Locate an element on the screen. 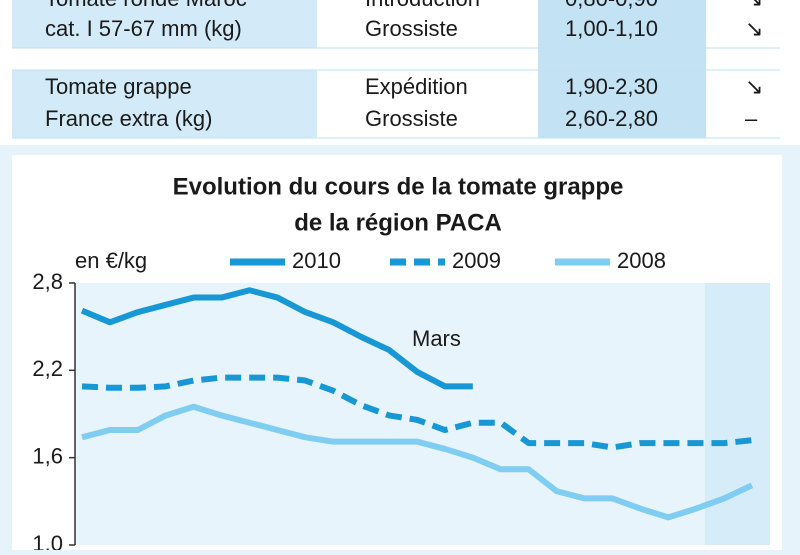 This screenshot has width=800, height=555. annotation: Mars is located at coordinates (436, 338).